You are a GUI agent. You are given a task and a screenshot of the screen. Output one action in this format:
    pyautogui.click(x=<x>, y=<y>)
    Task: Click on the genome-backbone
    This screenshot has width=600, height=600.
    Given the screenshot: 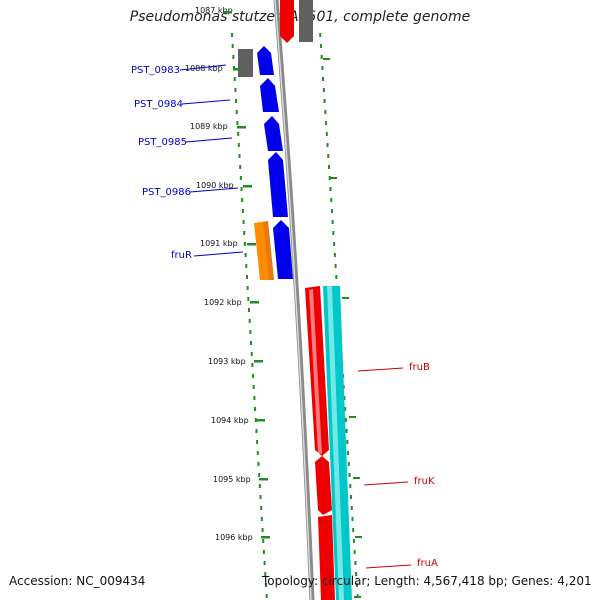 What is the action you would take?
    pyautogui.click(x=294, y=300)
    